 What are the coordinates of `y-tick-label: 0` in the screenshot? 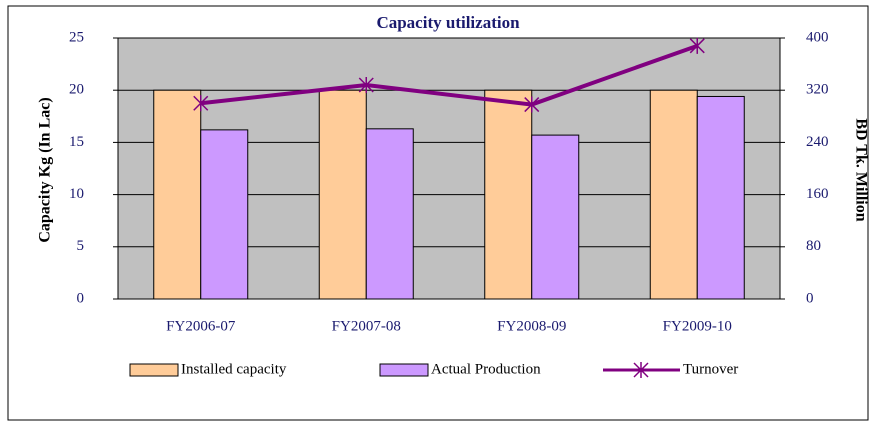 It's located at (81, 298).